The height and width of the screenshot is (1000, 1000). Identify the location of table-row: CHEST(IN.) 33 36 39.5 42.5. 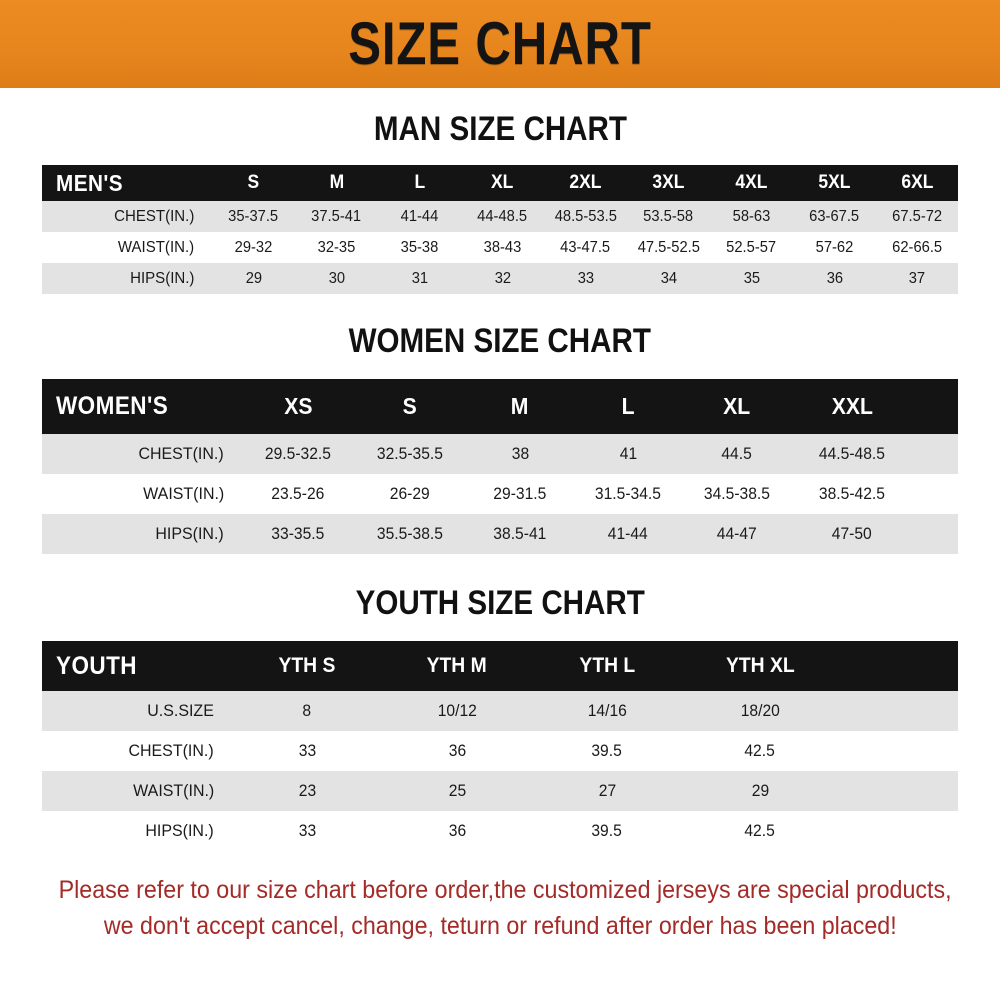
(500, 751).